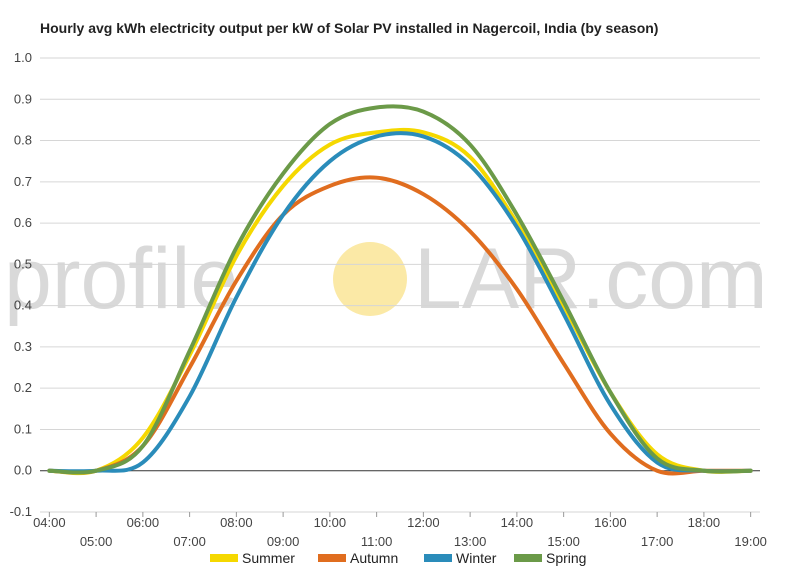 The width and height of the screenshot is (800, 570). What do you see at coordinates (23, 305) in the screenshot?
I see `y-tick-label: 0.4` at bounding box center [23, 305].